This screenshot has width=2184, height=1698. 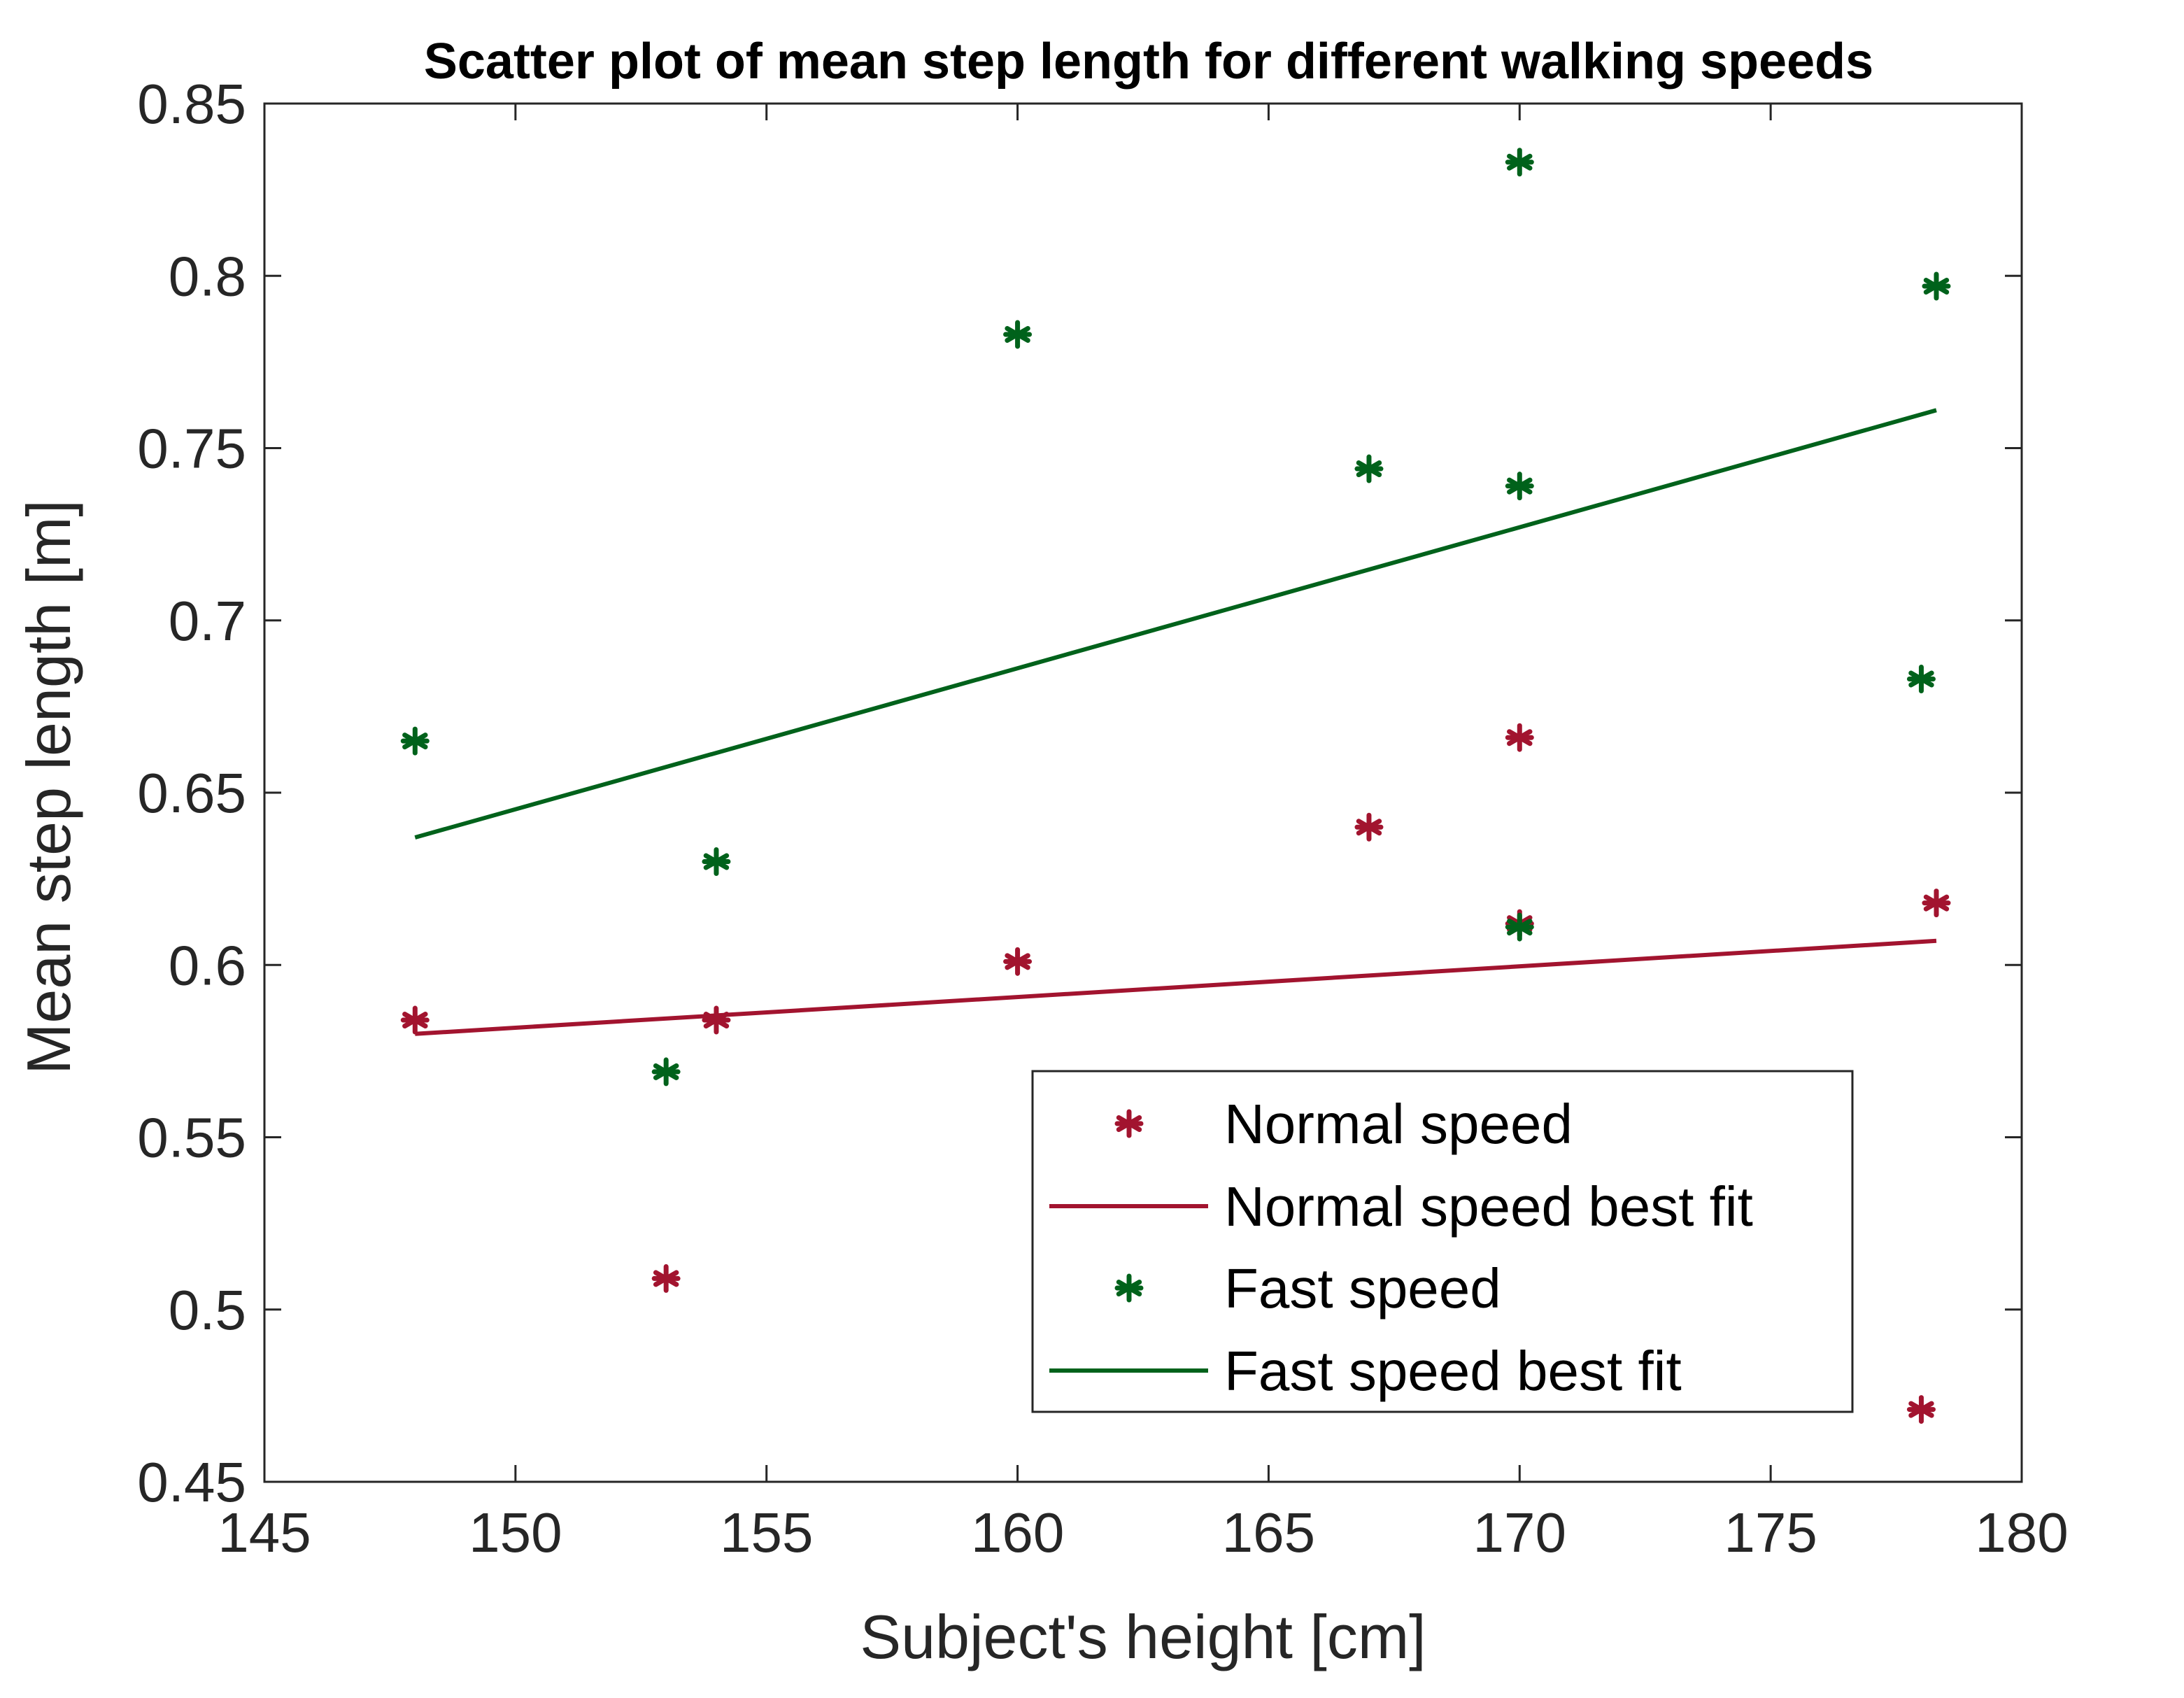 What do you see at coordinates (1519, 1532) in the screenshot?
I see `x-tick-label: 170` at bounding box center [1519, 1532].